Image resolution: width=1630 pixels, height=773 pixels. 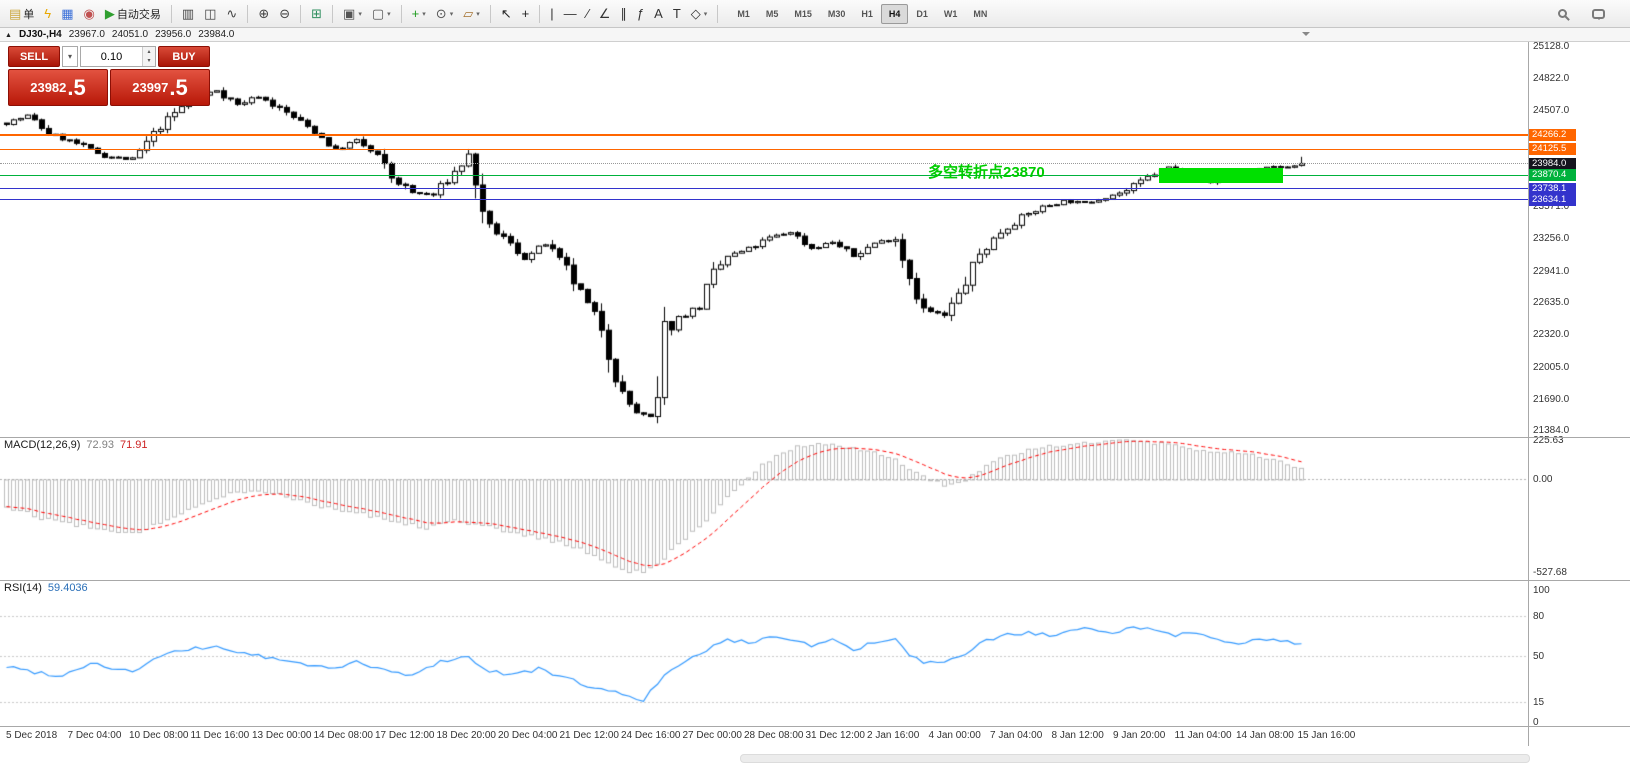 I want to click on line-chart-icon: ∿, so click(x=232, y=13).